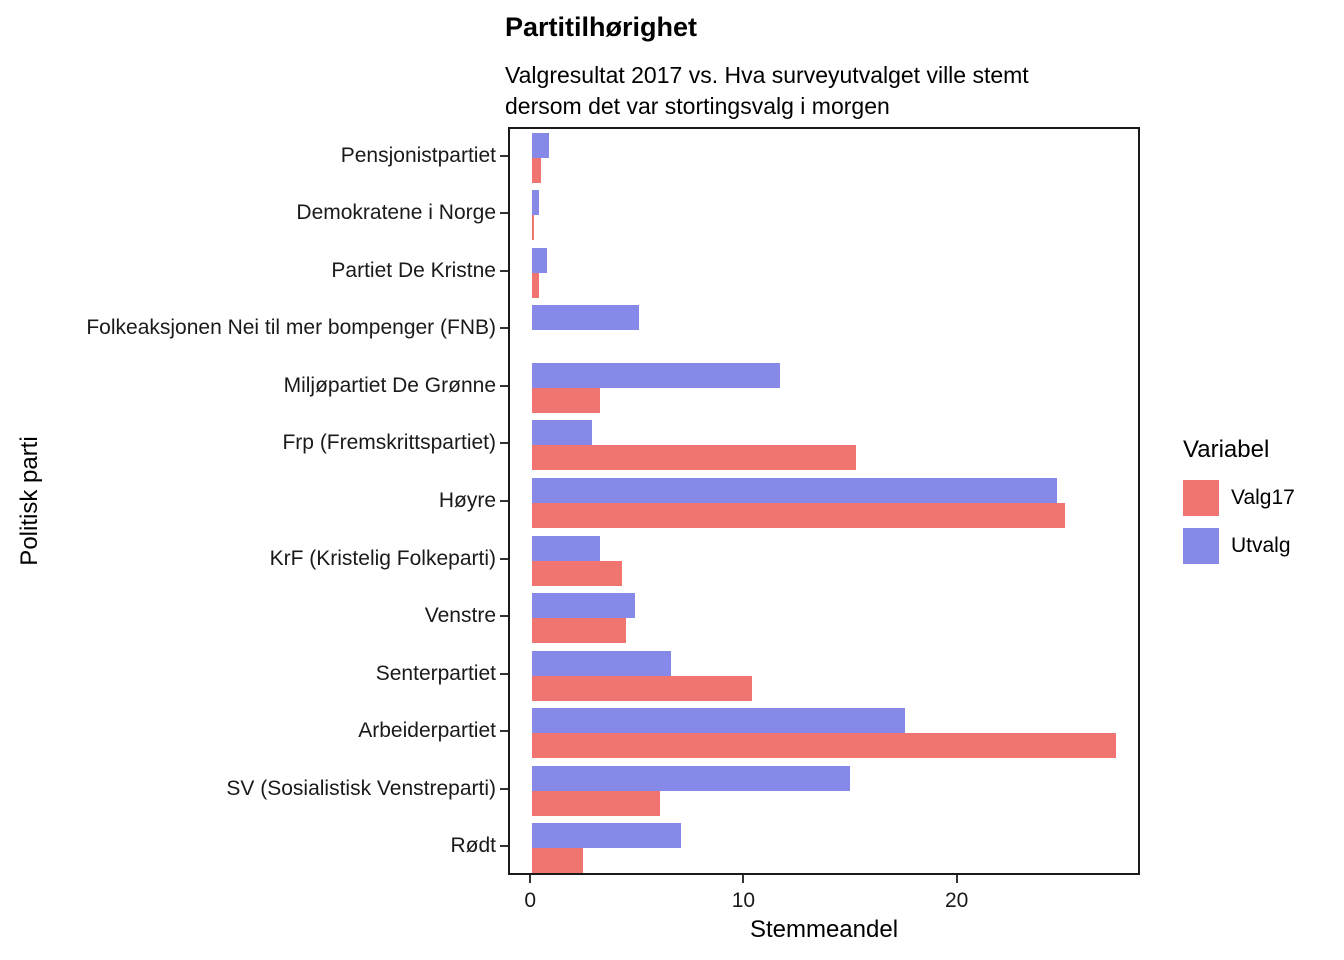 Image resolution: width=1344 pixels, height=960 pixels. Describe the element at coordinates (467, 500) in the screenshot. I see `y-tick-label-6: Høyre` at that location.